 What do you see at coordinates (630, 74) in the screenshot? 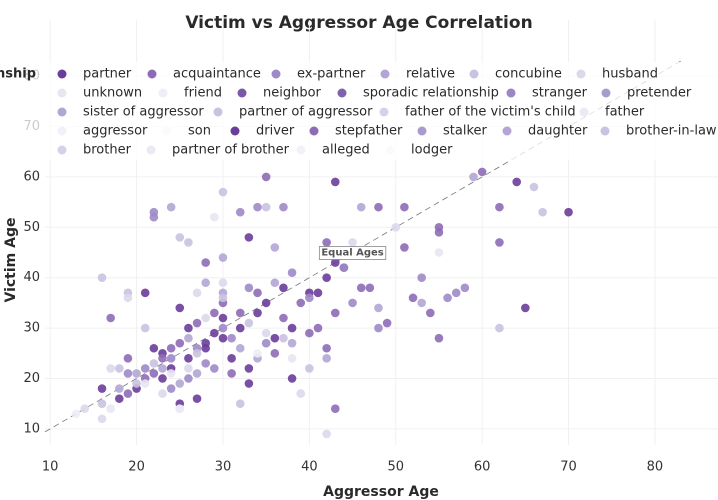
I see `legend-label: husband` at bounding box center [630, 74].